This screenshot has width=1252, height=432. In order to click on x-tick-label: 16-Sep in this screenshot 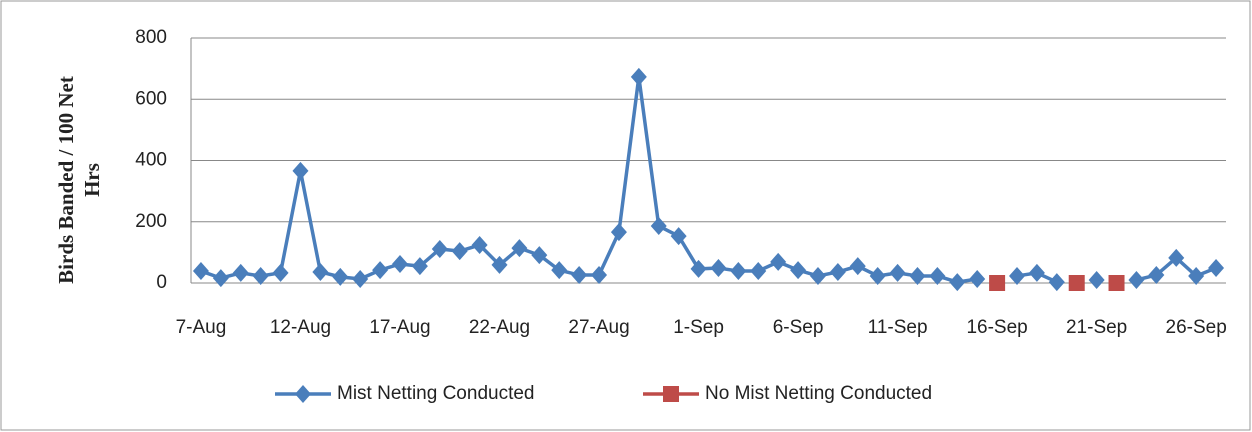, I will do `click(996, 327)`.